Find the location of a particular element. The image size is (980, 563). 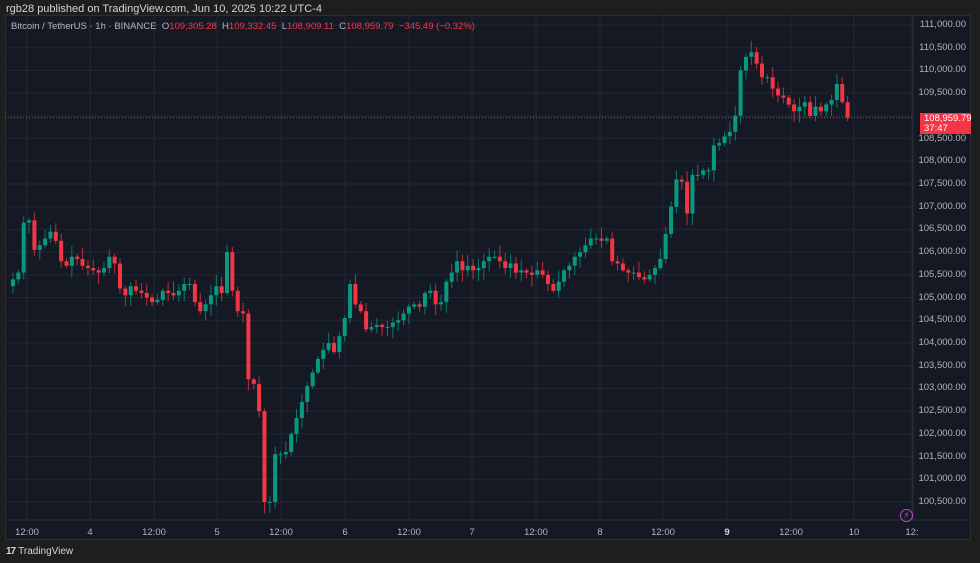

brand-name: TradingView is located at coordinates (46, 551).